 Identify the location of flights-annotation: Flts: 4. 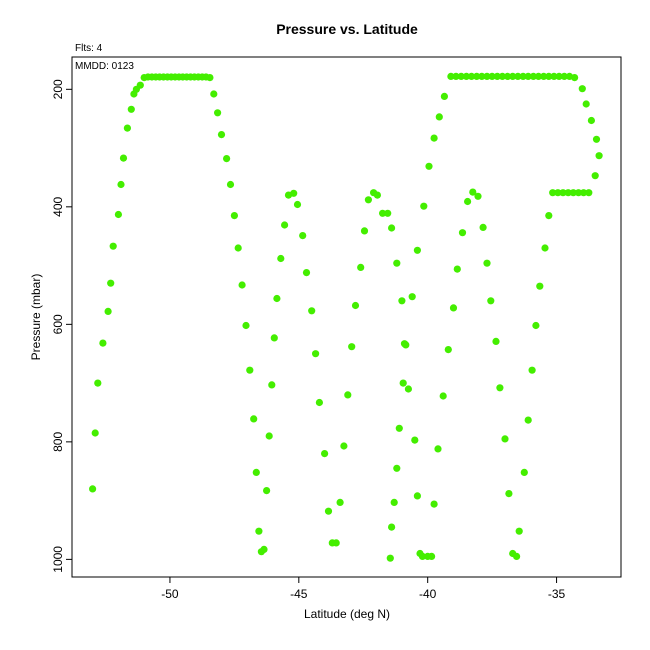
(89, 48).